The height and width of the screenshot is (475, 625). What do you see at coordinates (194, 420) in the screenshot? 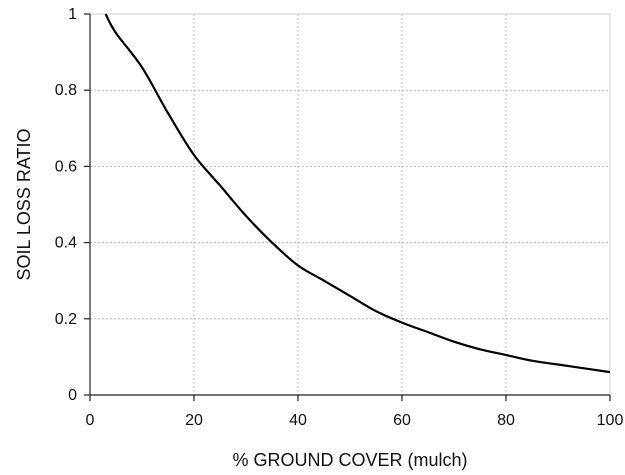
I see `x-tick-label: 20` at bounding box center [194, 420].